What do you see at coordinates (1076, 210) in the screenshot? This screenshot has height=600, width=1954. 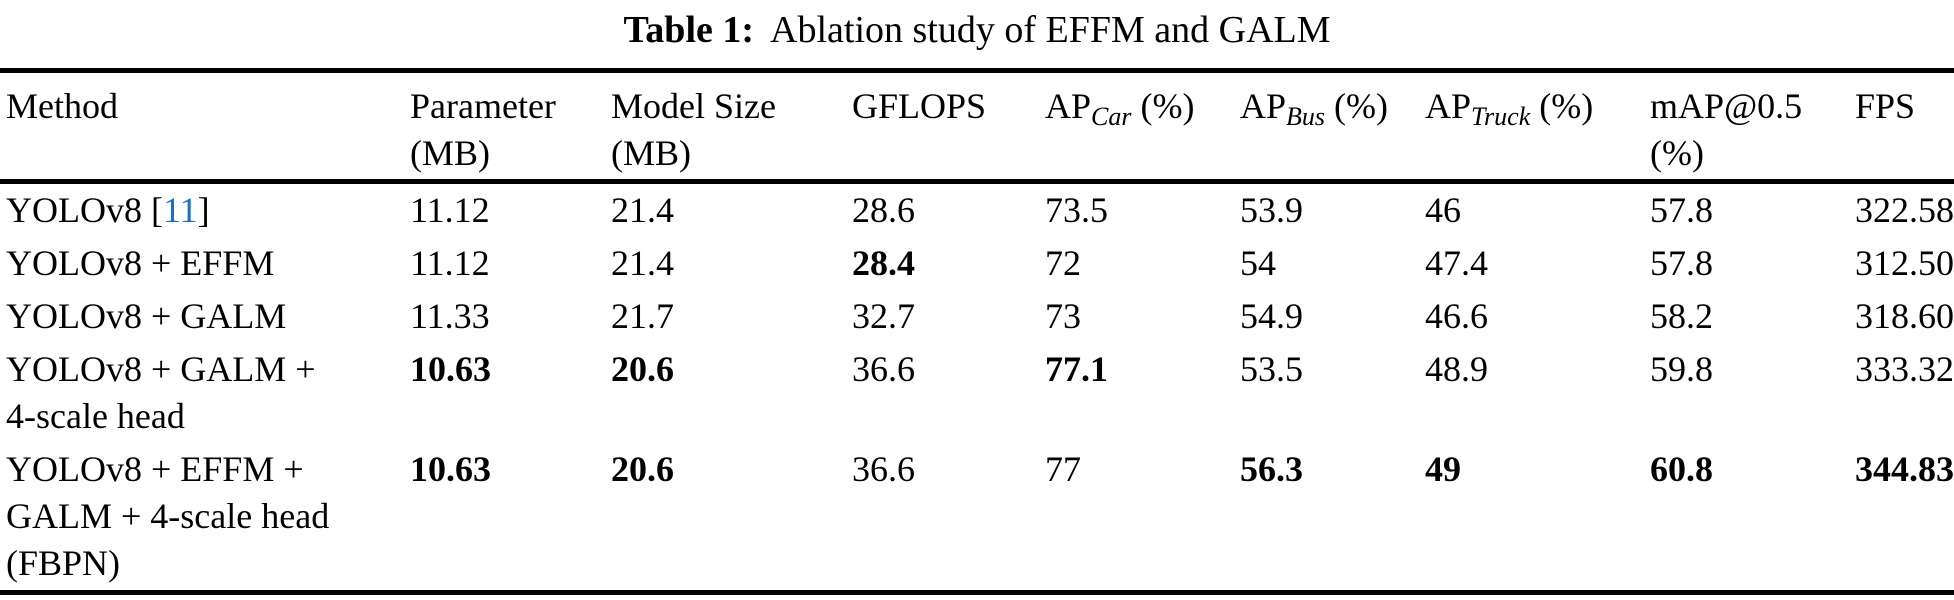 I see `value-cell: 73.5` at bounding box center [1076, 210].